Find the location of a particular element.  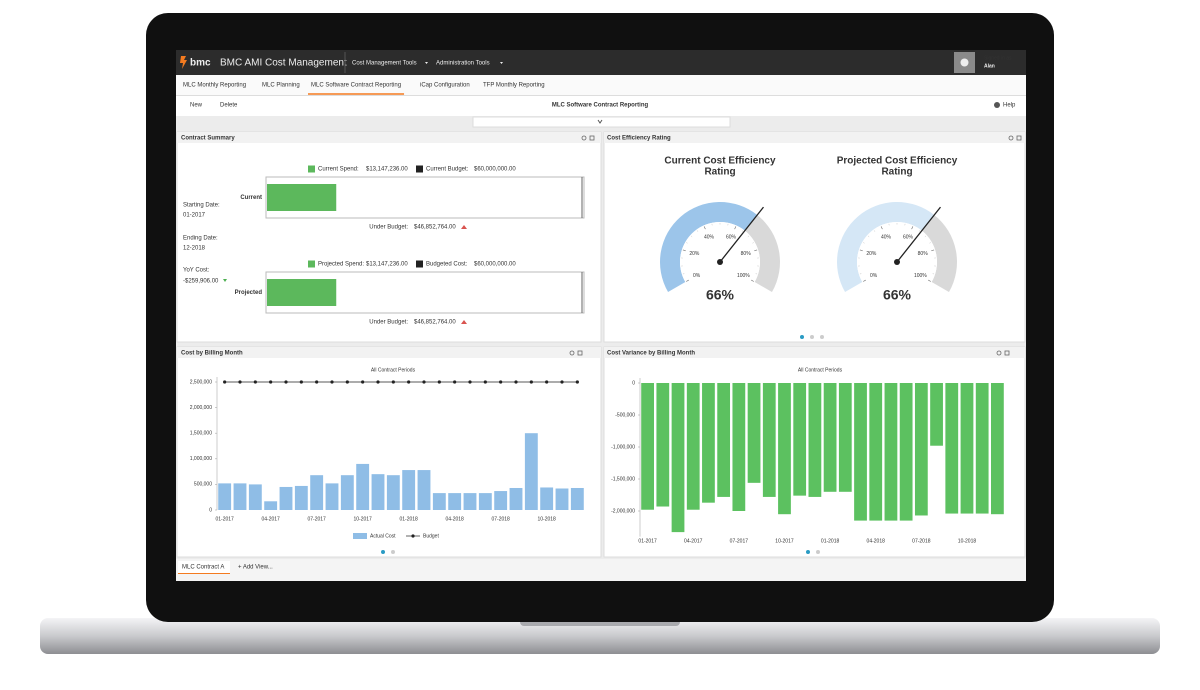

tab-bar is located at coordinates (601, 85).